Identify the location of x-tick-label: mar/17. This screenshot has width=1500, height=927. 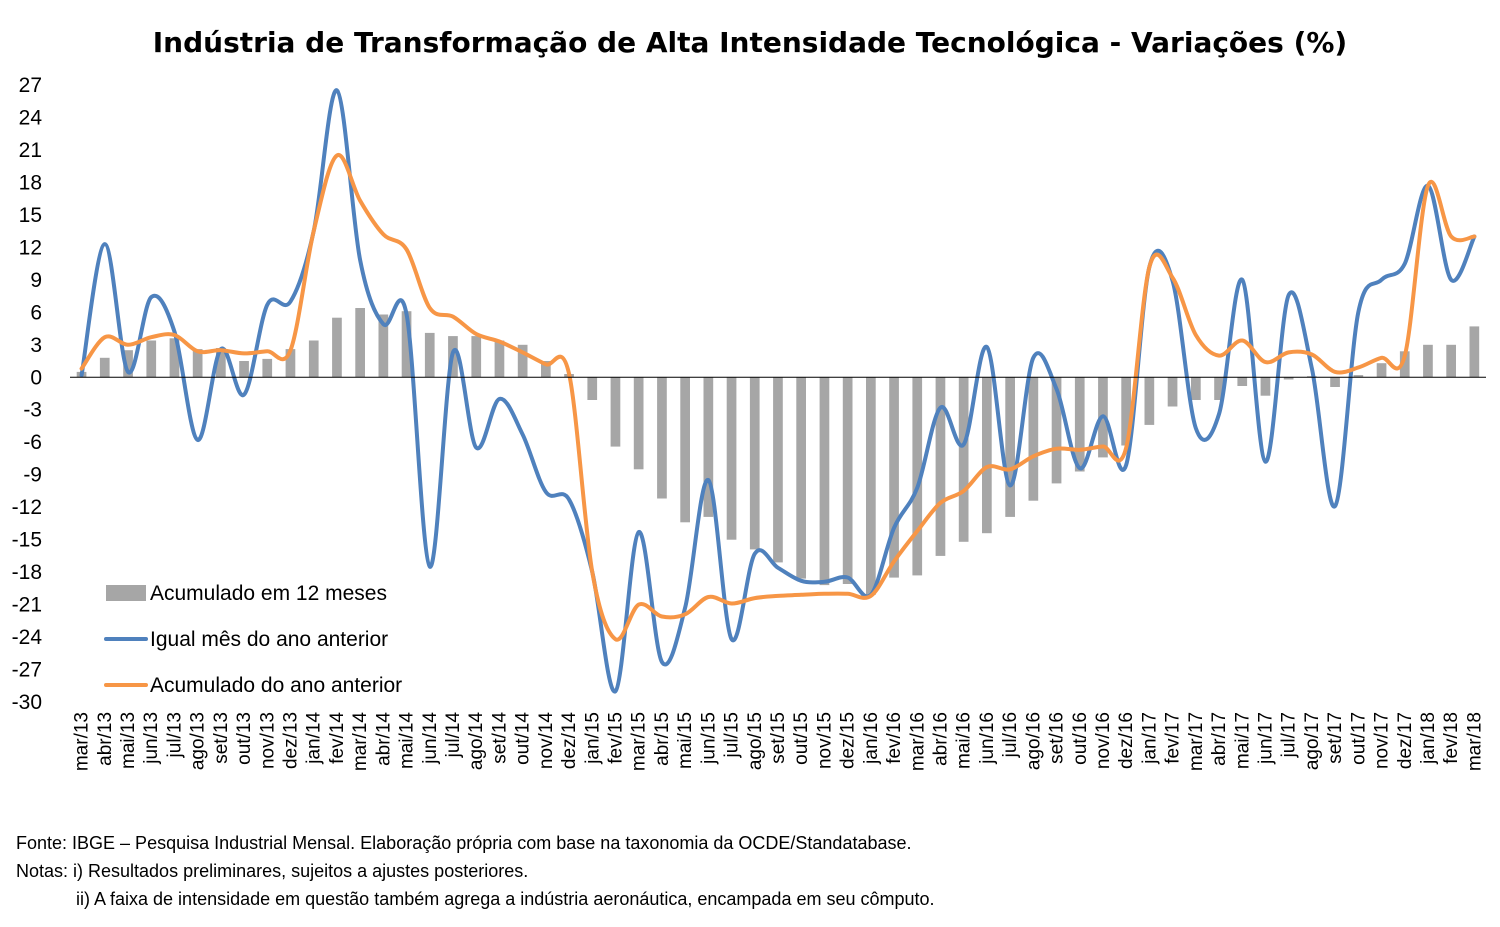
(1196, 741).